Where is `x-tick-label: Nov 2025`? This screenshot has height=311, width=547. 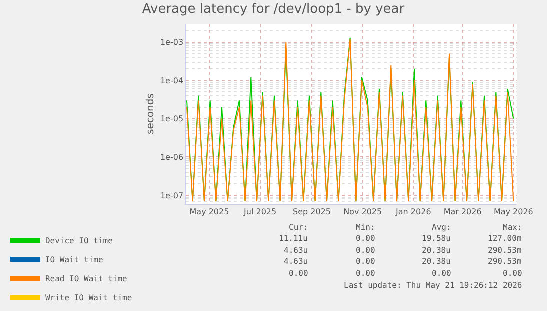 x-tick-label: Nov 2025 is located at coordinates (363, 212).